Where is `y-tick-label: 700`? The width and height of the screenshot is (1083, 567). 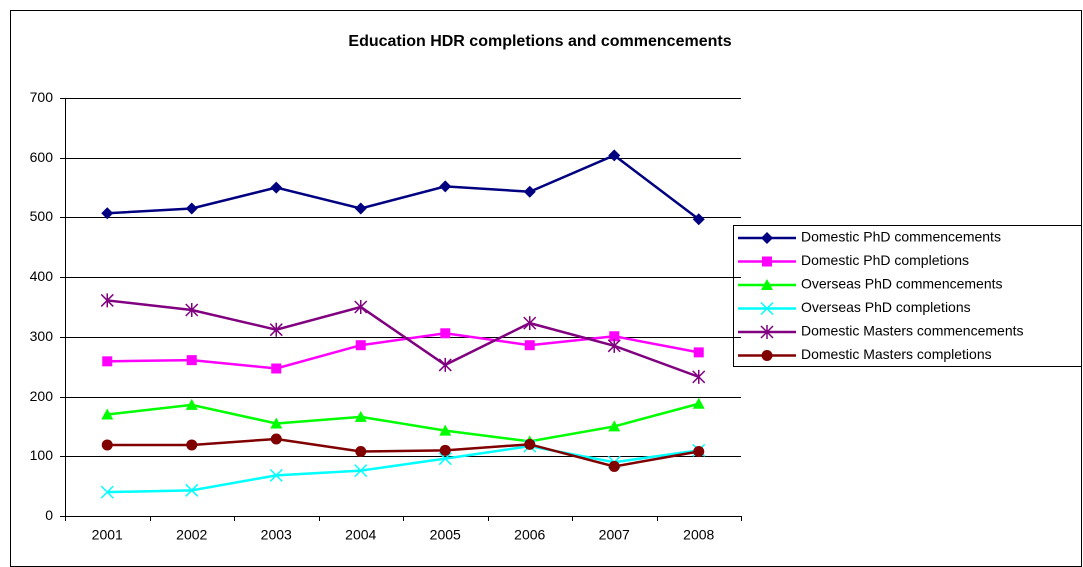
y-tick-label: 700 is located at coordinates (42, 97).